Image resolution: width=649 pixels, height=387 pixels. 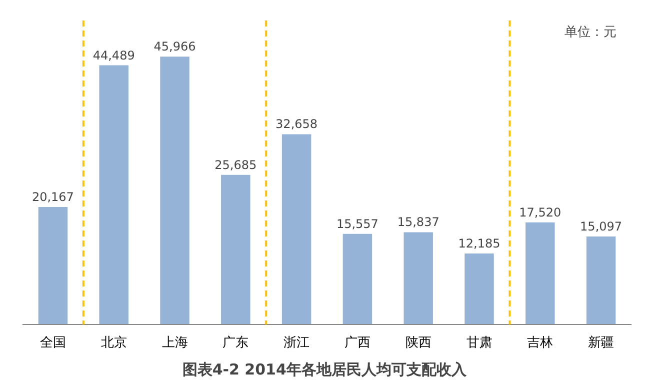 I want to click on x-tick-label: 广东, so click(x=235, y=343).